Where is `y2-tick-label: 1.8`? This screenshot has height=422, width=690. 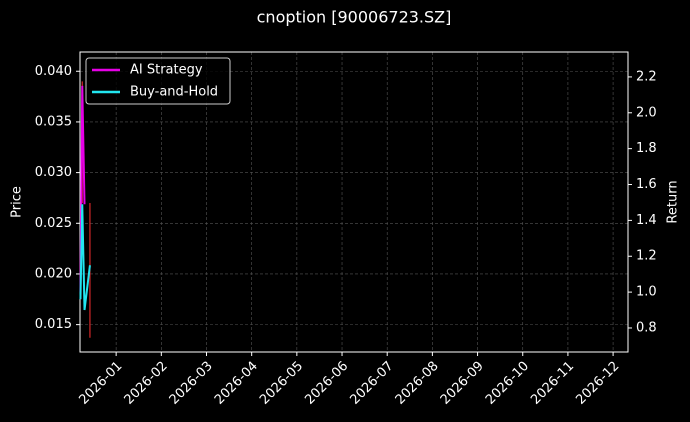 y2-tick-label: 1.8 is located at coordinates (646, 148).